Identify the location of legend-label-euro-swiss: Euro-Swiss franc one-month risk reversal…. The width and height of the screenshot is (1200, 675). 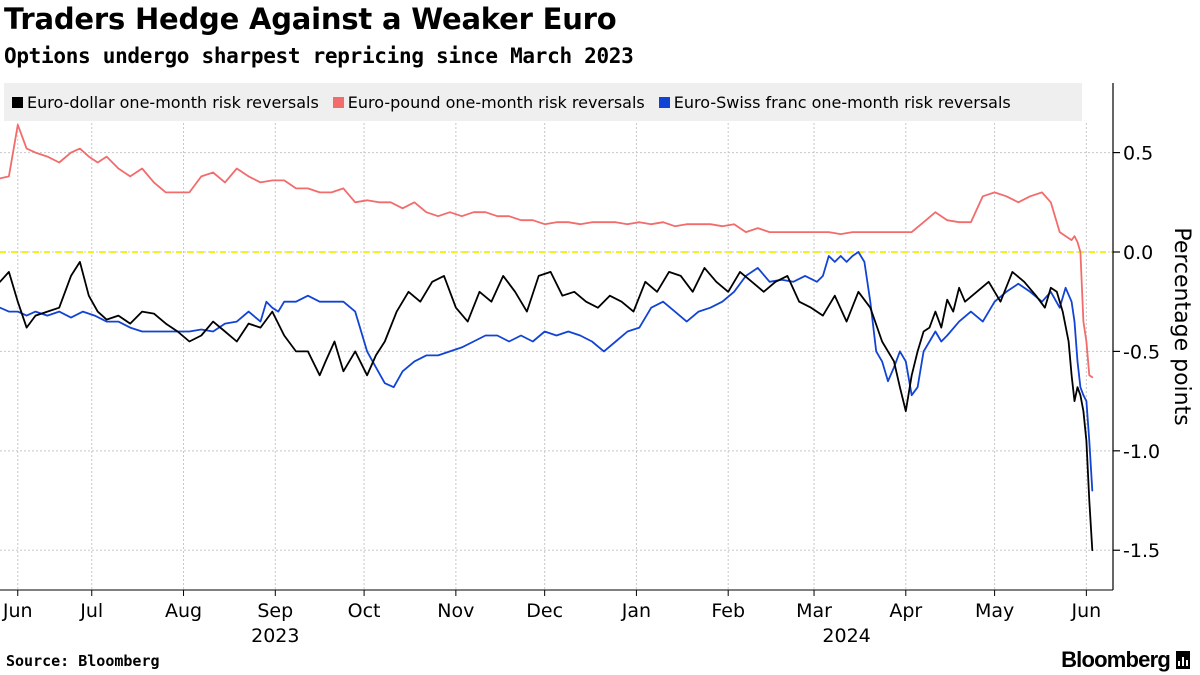
(842, 102).